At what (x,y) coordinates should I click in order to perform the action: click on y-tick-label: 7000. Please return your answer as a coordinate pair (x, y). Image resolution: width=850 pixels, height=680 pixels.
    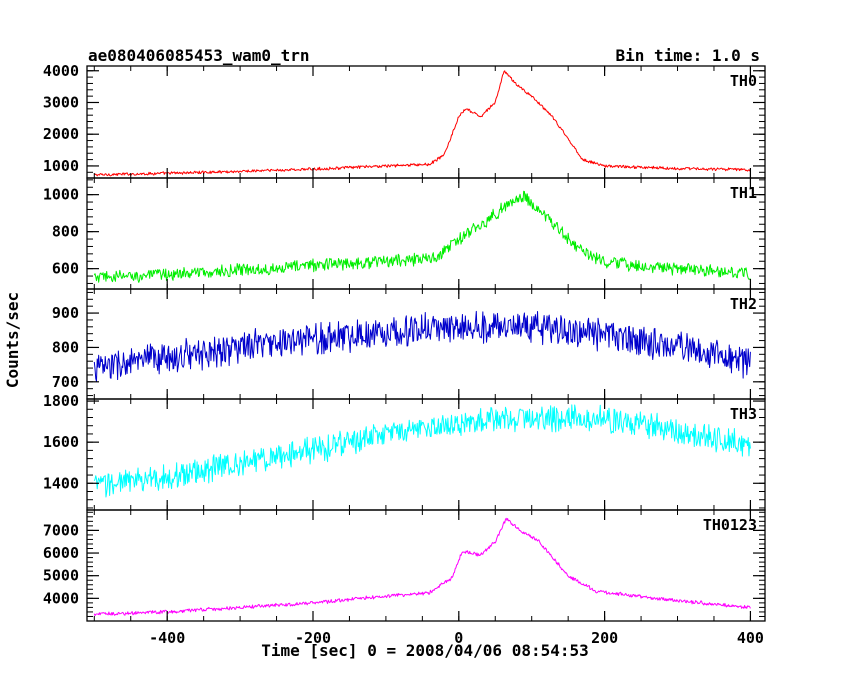
    Looking at the image, I should click on (61, 530).